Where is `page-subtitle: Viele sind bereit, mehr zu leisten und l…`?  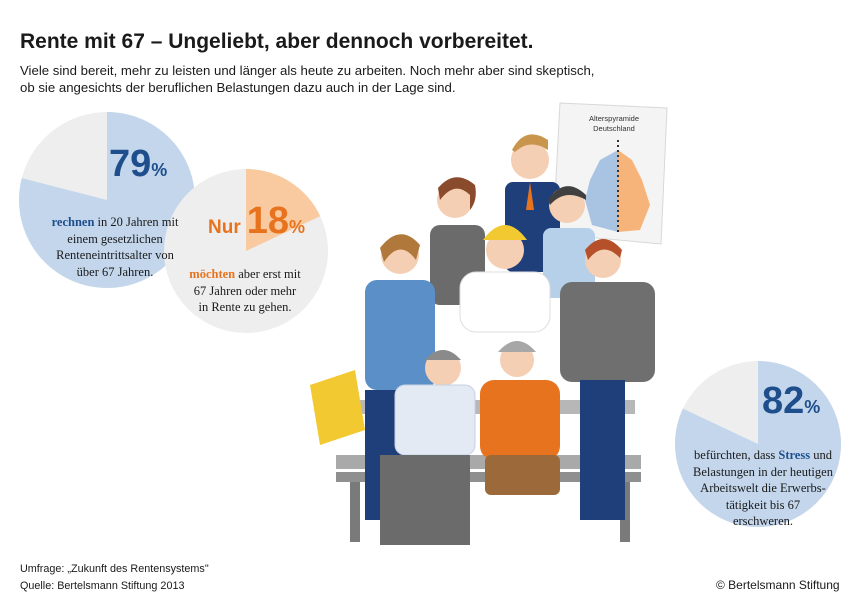
page-subtitle: Viele sind bereit, mehr zu leisten und l… is located at coordinates (320, 79).